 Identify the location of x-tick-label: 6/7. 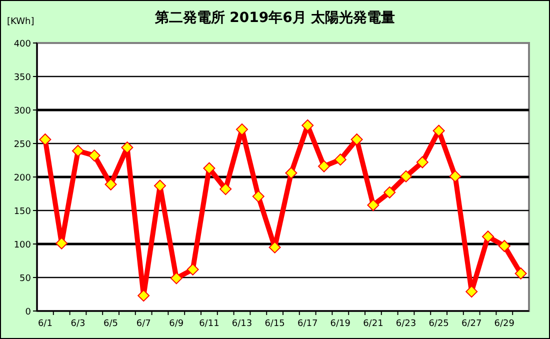
(143, 324).